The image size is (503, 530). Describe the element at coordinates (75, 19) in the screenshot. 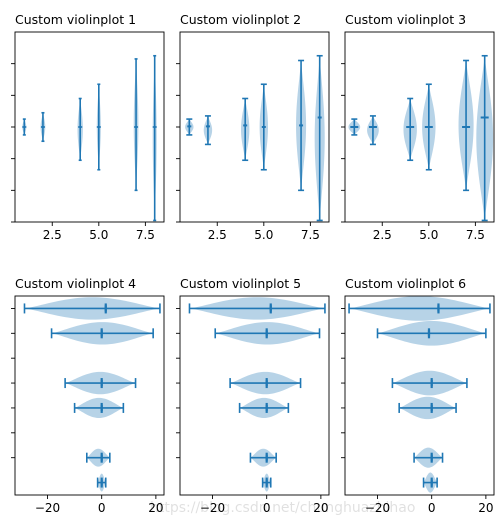

I see `panel-title: Custom violinplot 1` at that location.